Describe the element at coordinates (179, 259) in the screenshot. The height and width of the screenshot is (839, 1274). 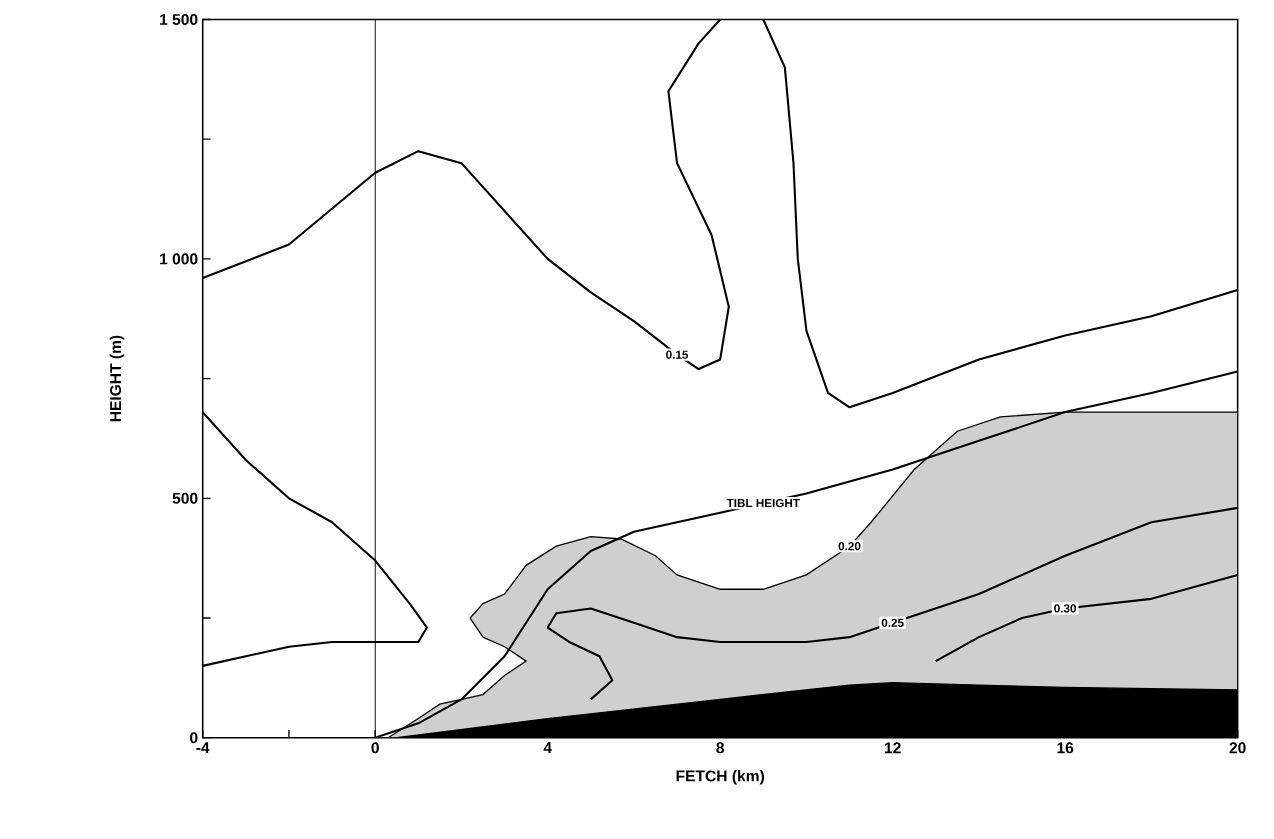
I see `y-tick-label: 1 000` at that location.